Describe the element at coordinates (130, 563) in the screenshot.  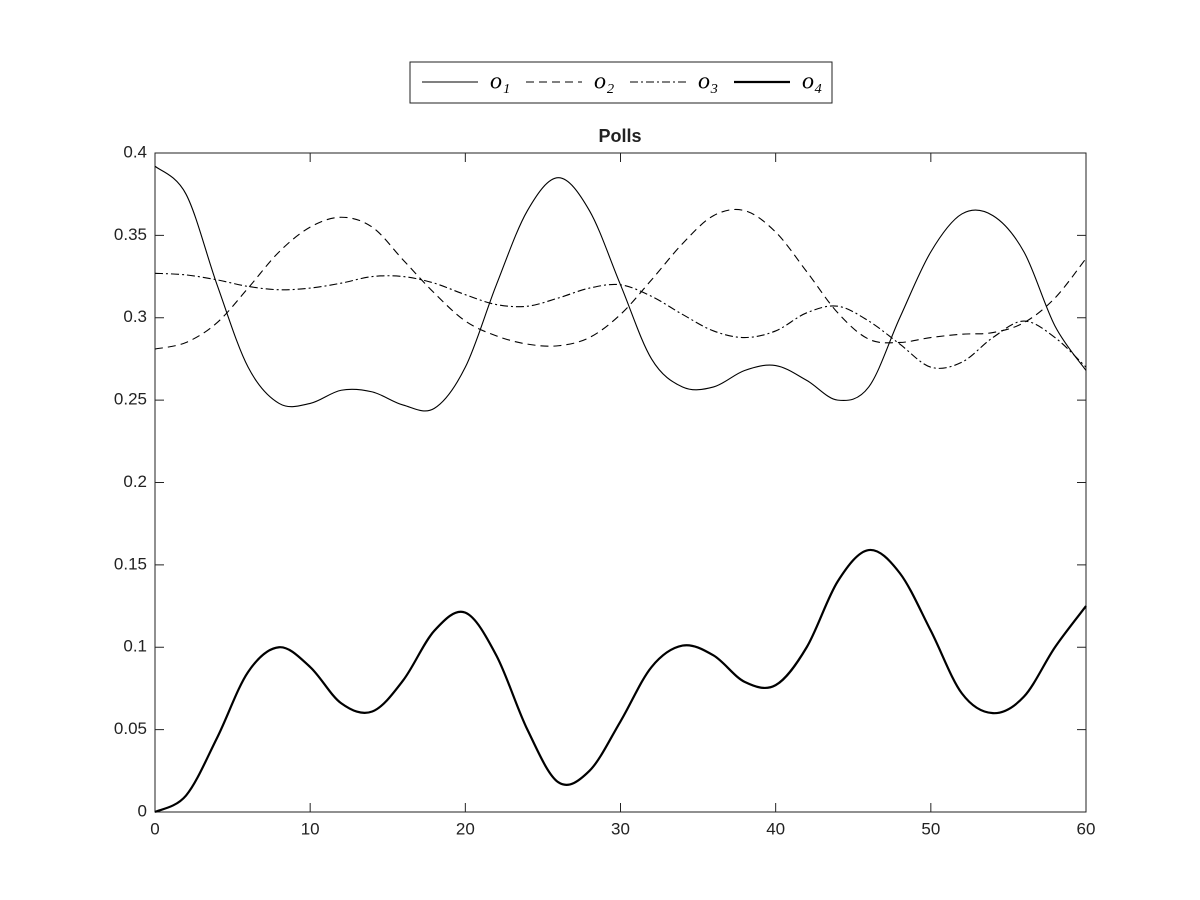
I see `y-tick-label: 0.15` at that location.